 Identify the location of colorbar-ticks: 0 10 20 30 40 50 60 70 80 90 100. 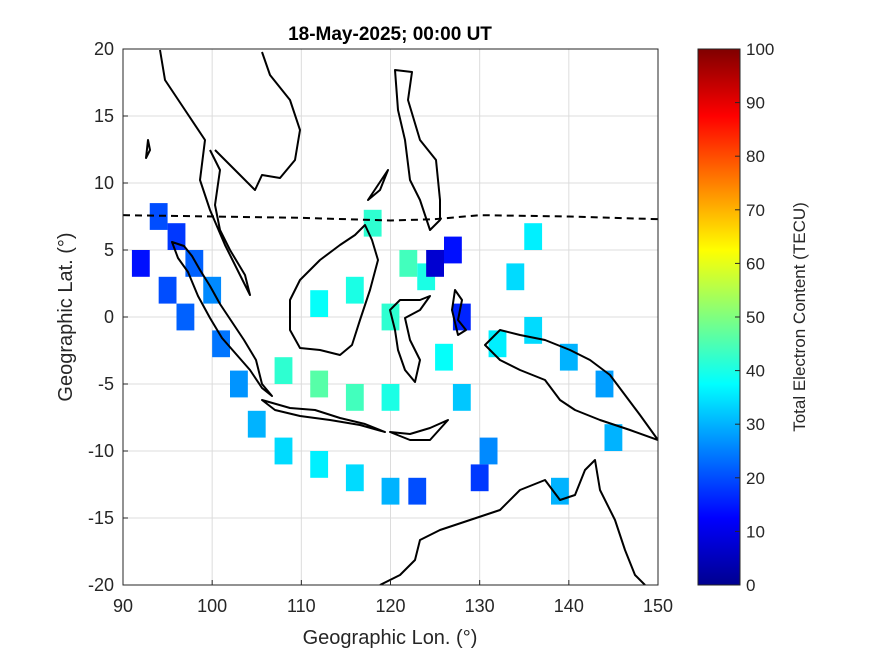
(754, 317).